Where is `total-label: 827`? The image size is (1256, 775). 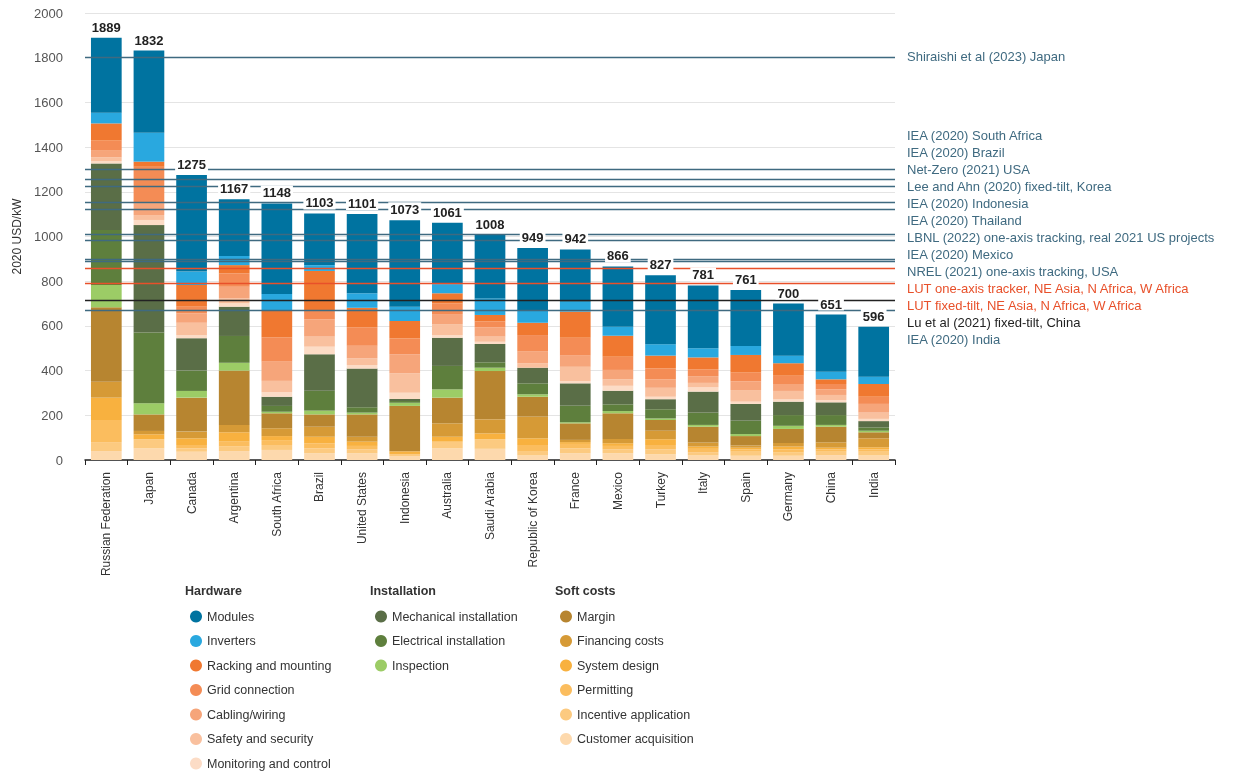 total-label: 827 is located at coordinates (660, 265).